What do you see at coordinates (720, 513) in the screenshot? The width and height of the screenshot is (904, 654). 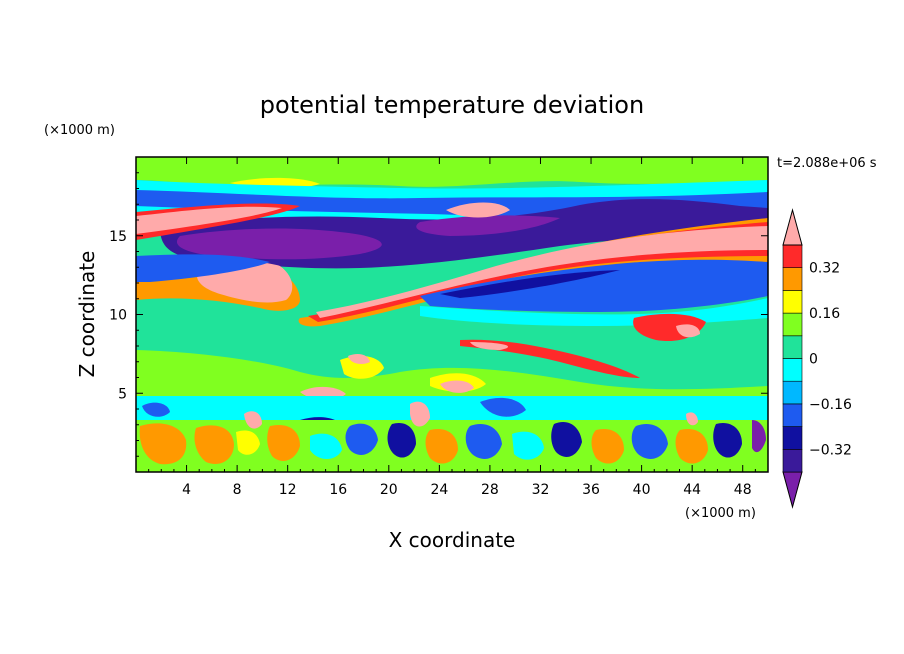 I see `x-unit-label: (×1000 m)` at bounding box center [720, 513].